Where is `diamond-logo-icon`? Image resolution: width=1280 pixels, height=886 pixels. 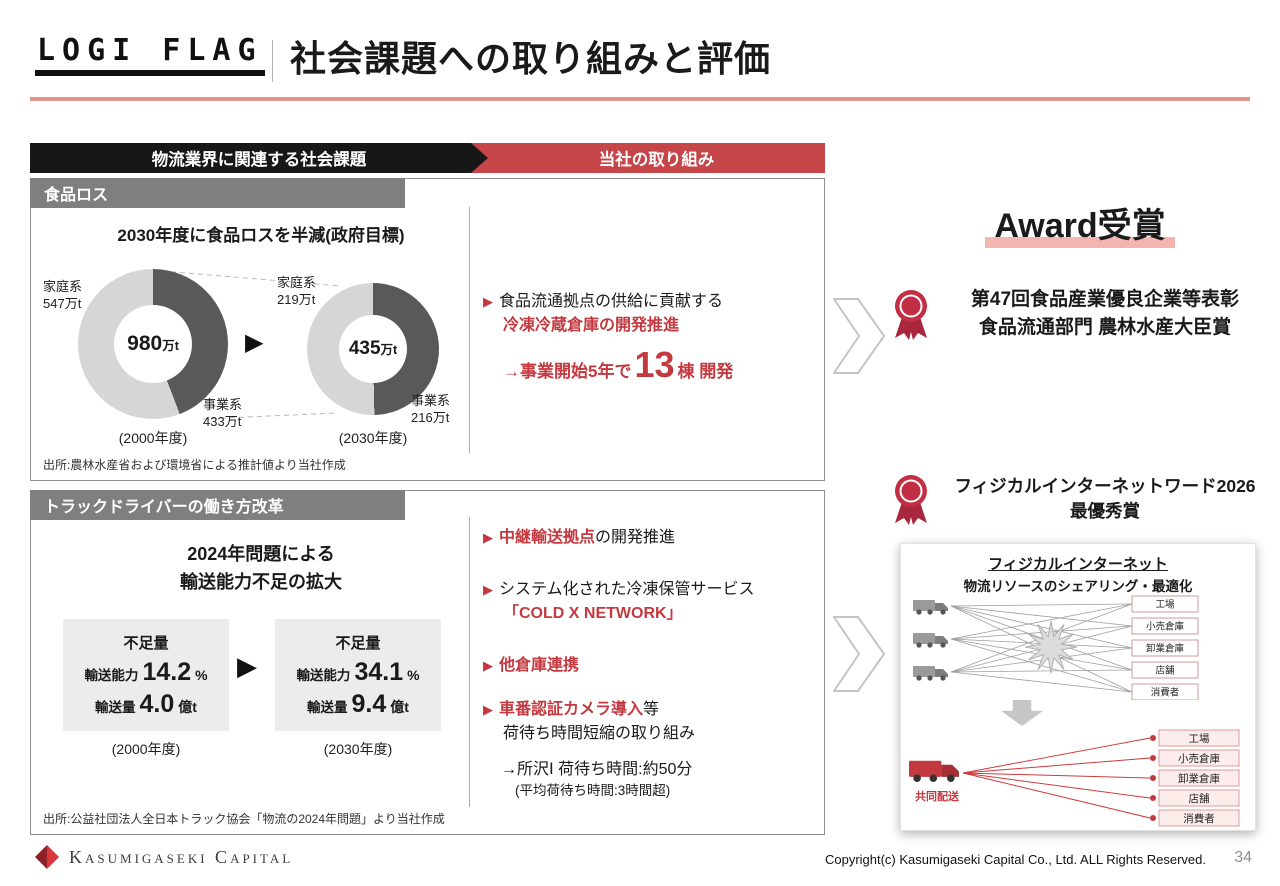 diamond-logo-icon is located at coordinates (47, 857).